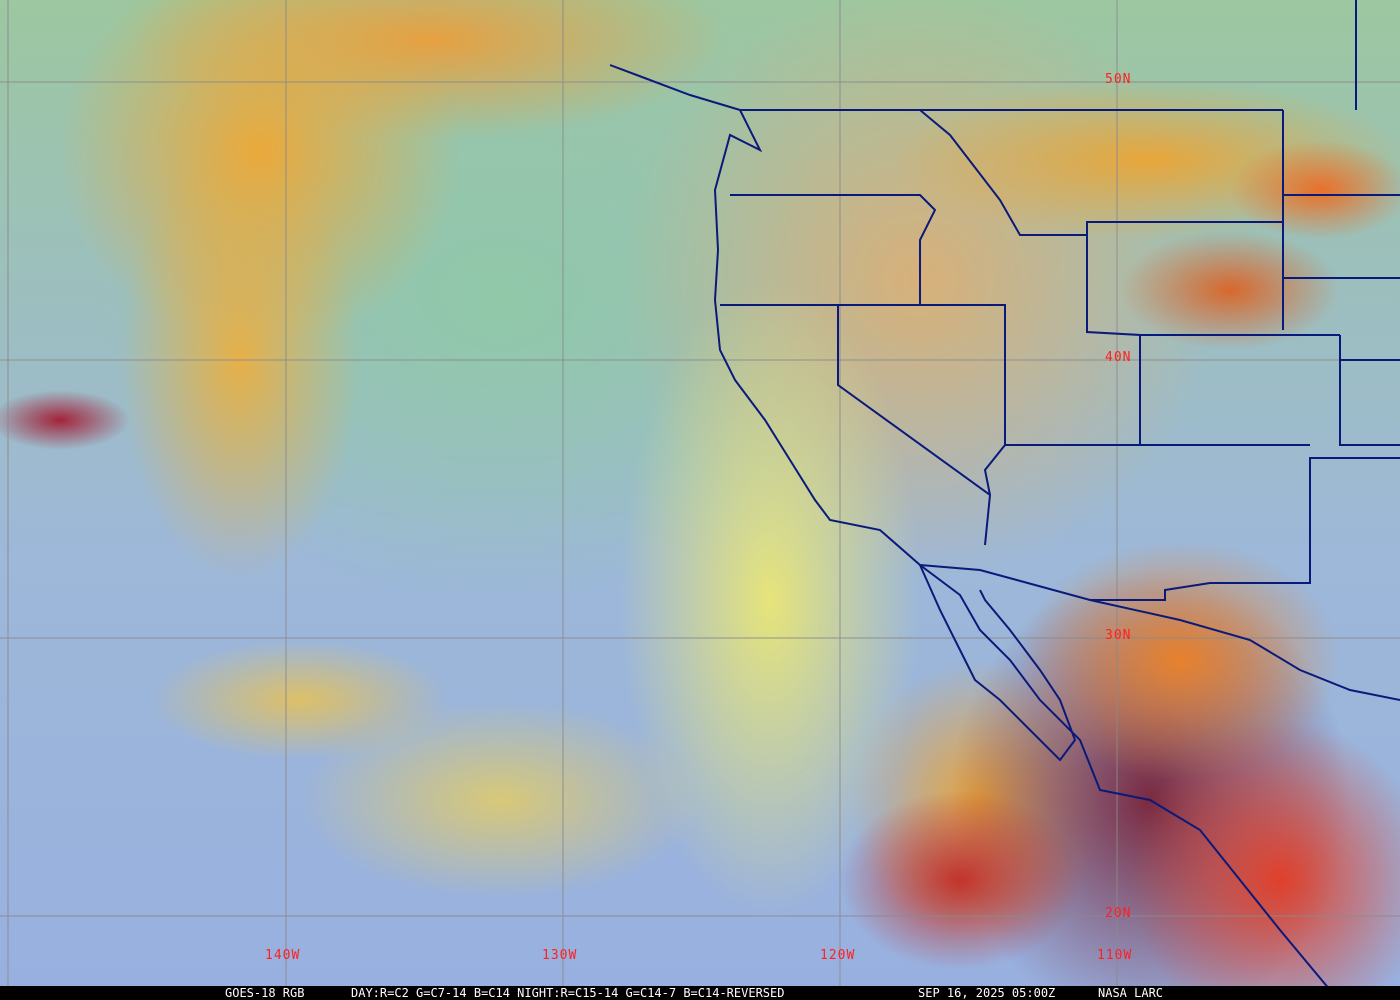  I want to click on lat-label-50n: 50N, so click(1118, 79).